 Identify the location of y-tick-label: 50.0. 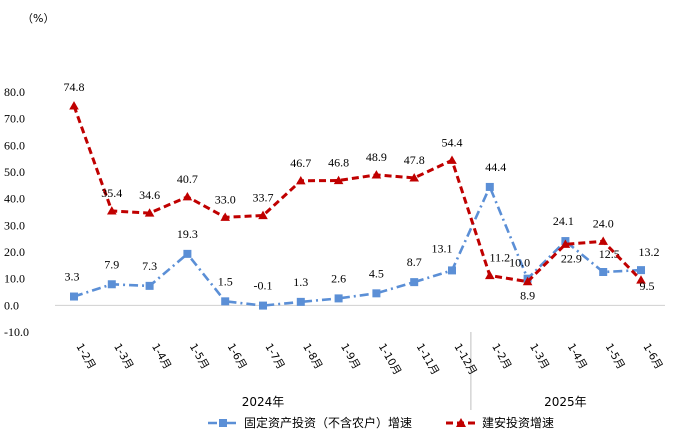
(14, 172).